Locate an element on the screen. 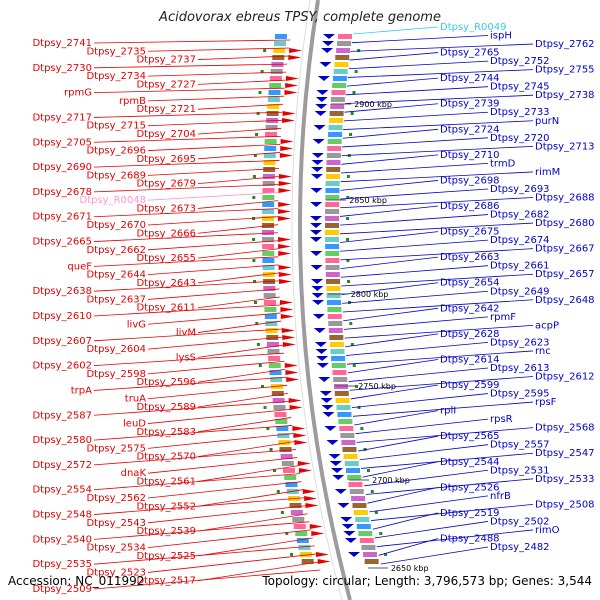  gene-label: Dtpsy_2604 is located at coordinates (116, 349).